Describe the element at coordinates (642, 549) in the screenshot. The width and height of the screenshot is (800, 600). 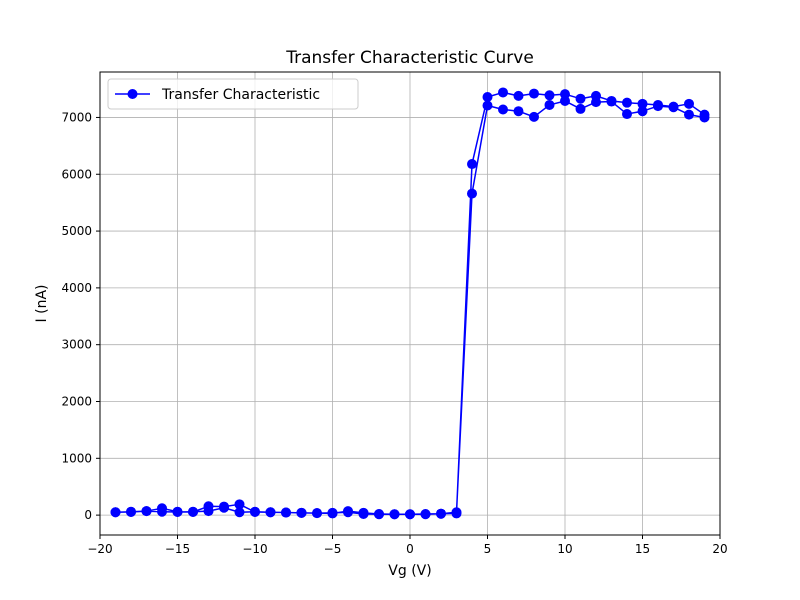
I see `x-tick-label: 15` at that location.